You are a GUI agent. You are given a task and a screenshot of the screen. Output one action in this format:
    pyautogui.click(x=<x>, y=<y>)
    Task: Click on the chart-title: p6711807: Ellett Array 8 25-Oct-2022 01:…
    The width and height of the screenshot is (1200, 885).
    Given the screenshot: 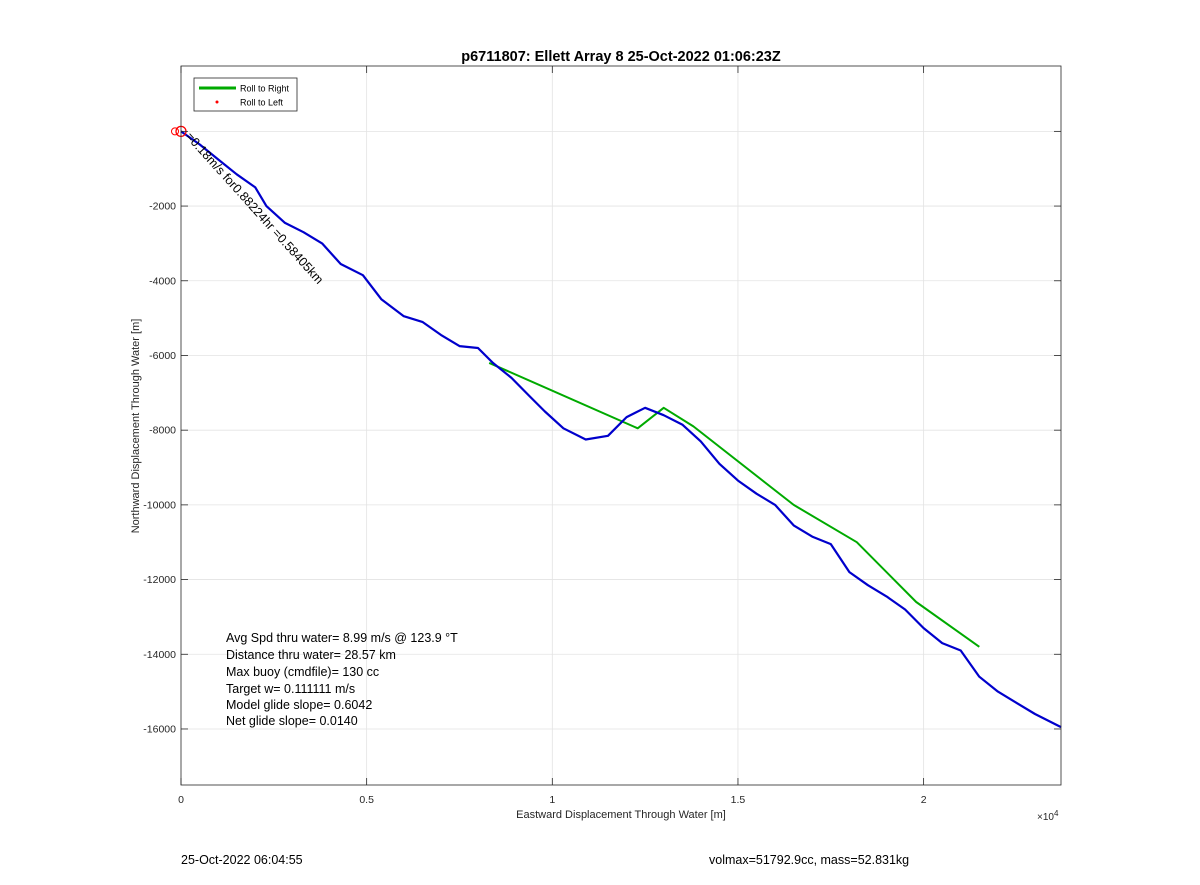 What is the action you would take?
    pyautogui.click(x=621, y=57)
    